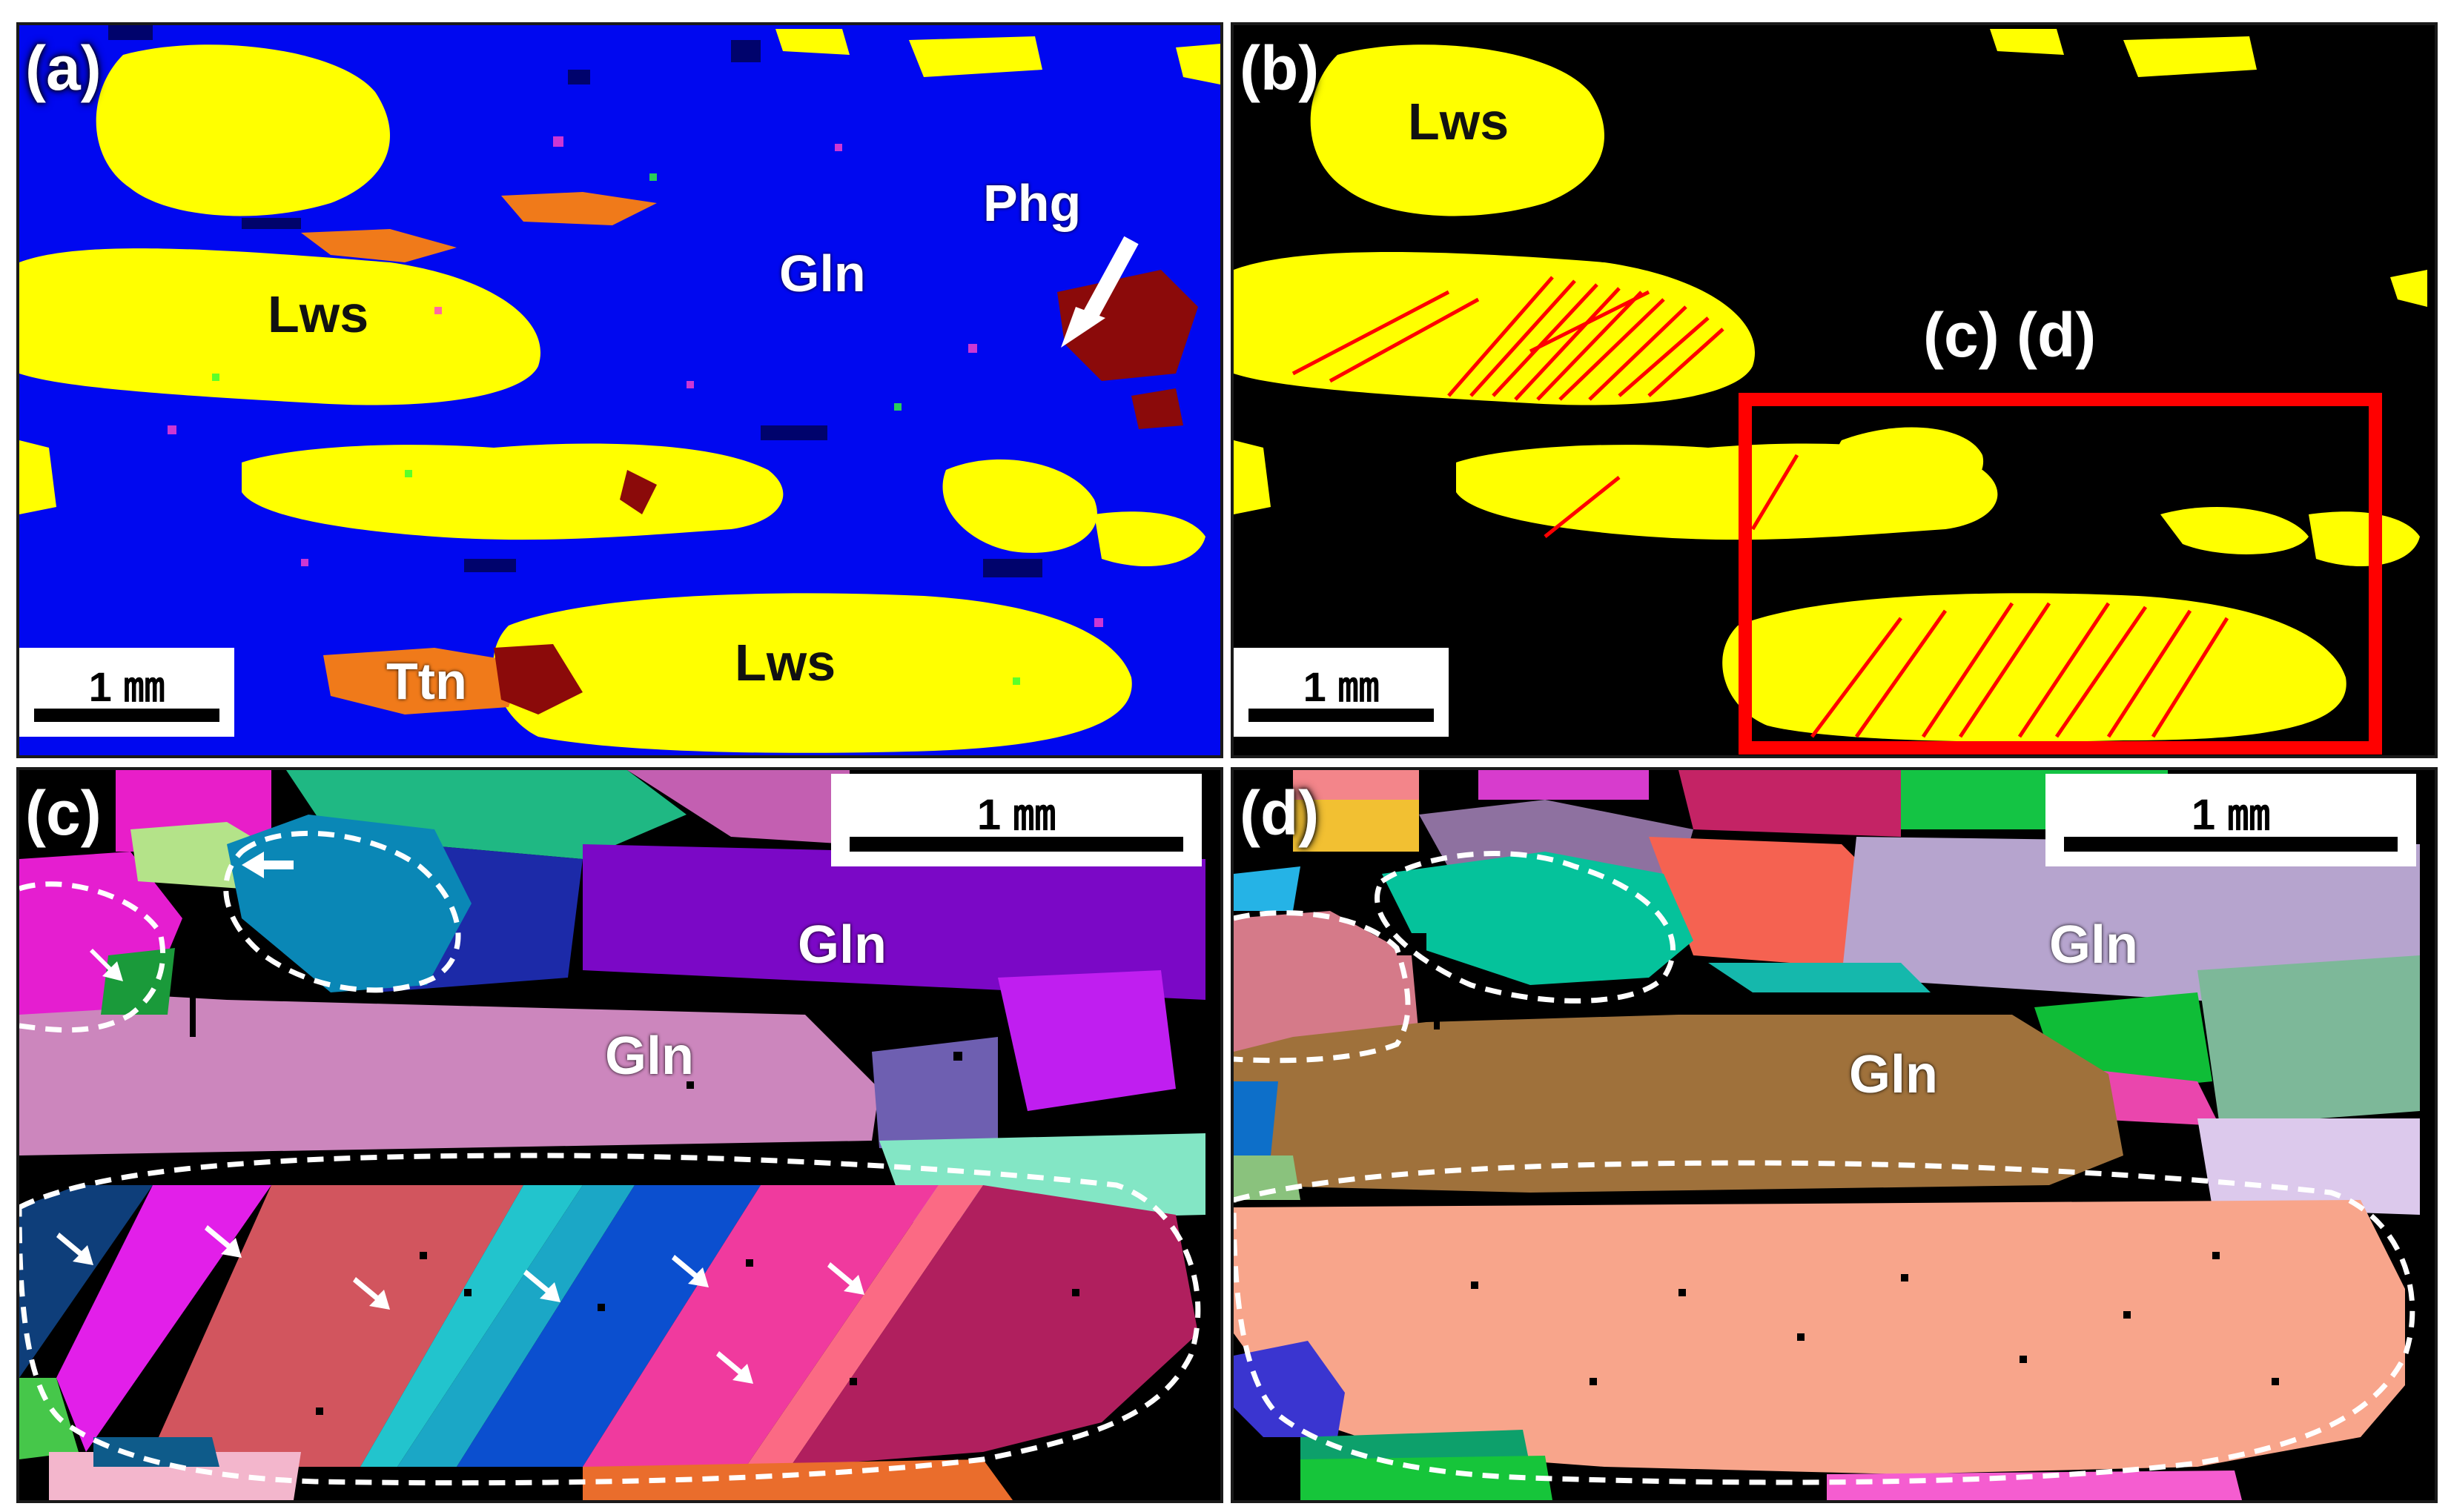 This screenshot has width=2451, height=1512. What do you see at coordinates (318, 314) in the screenshot?
I see `label-lws-1: Lws` at bounding box center [318, 314].